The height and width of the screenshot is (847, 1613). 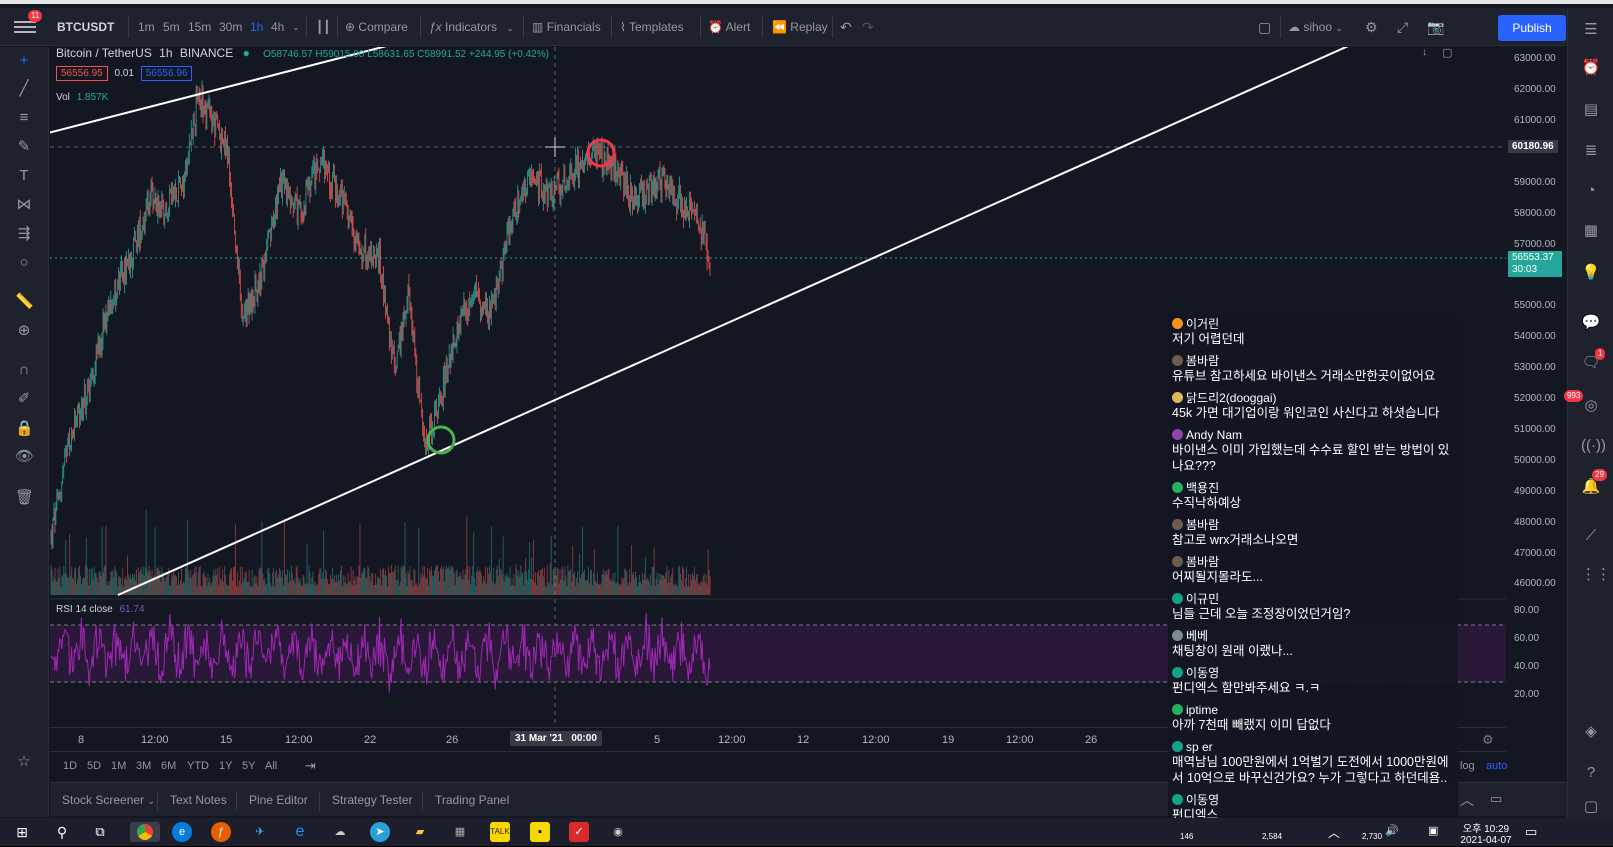 What do you see at coordinates (1591, 272) in the screenshot?
I see `ideas-lightbulb-icon: 💡` at bounding box center [1591, 272].